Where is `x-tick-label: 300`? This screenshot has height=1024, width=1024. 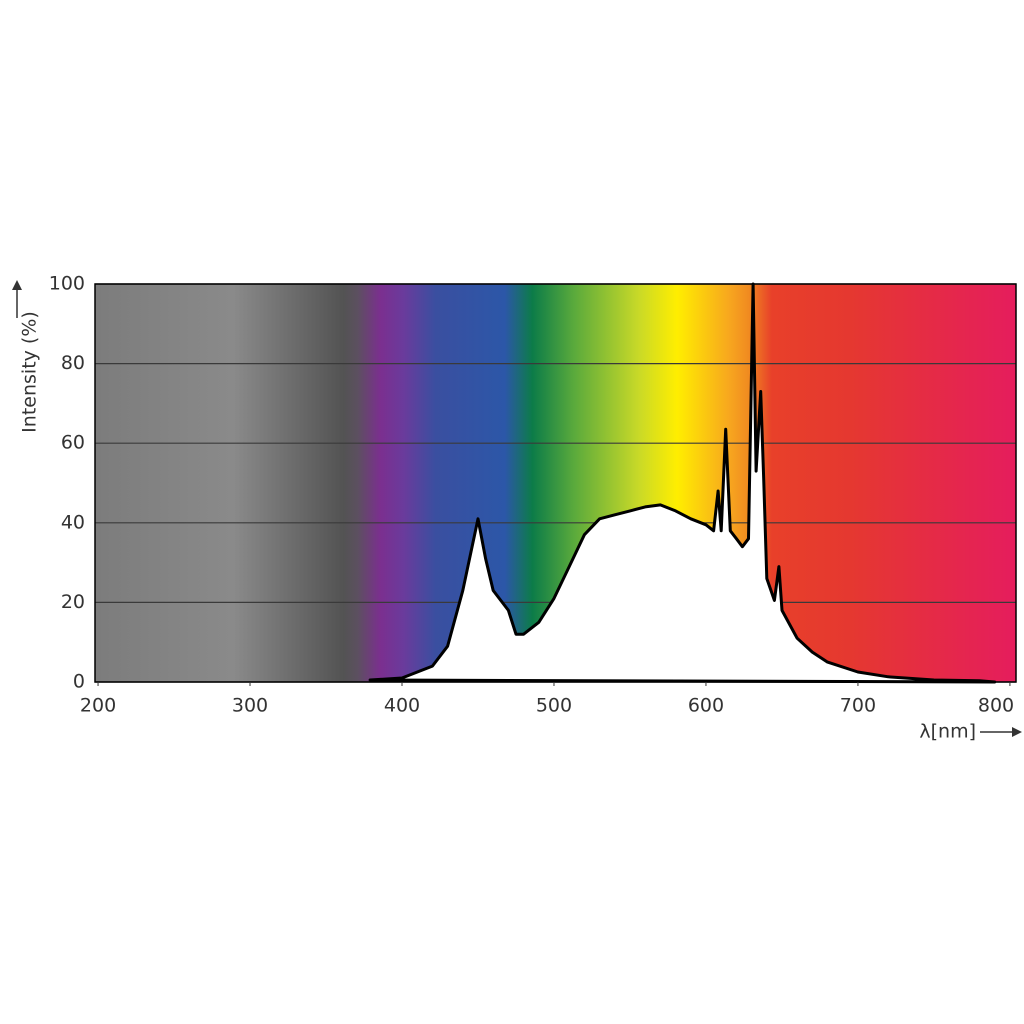
x-tick-label: 300 is located at coordinates (250, 706).